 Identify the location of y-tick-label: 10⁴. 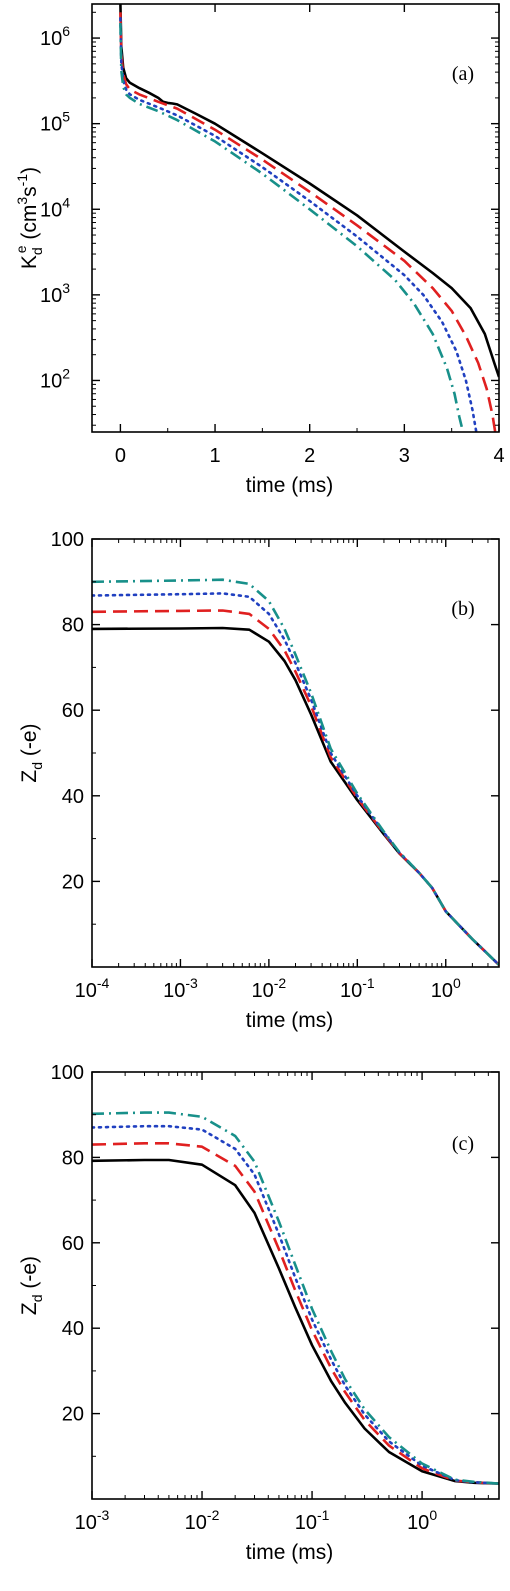
(55, 207).